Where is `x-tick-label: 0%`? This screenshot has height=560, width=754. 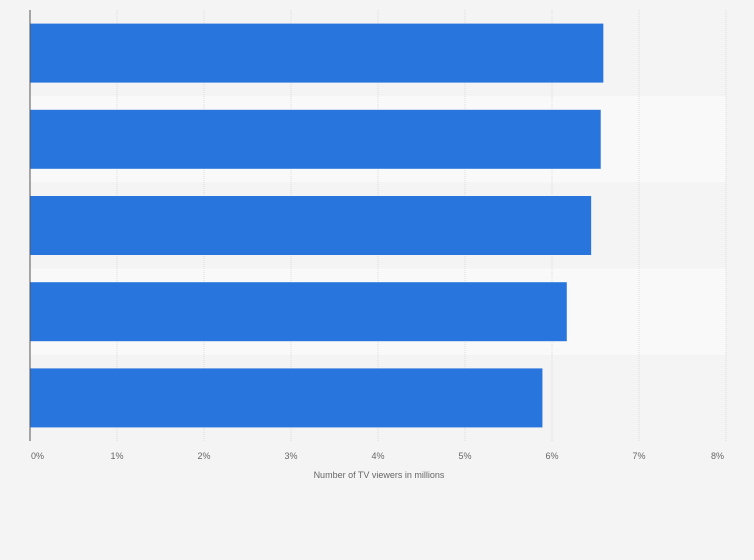
x-tick-label: 0% is located at coordinates (37, 456).